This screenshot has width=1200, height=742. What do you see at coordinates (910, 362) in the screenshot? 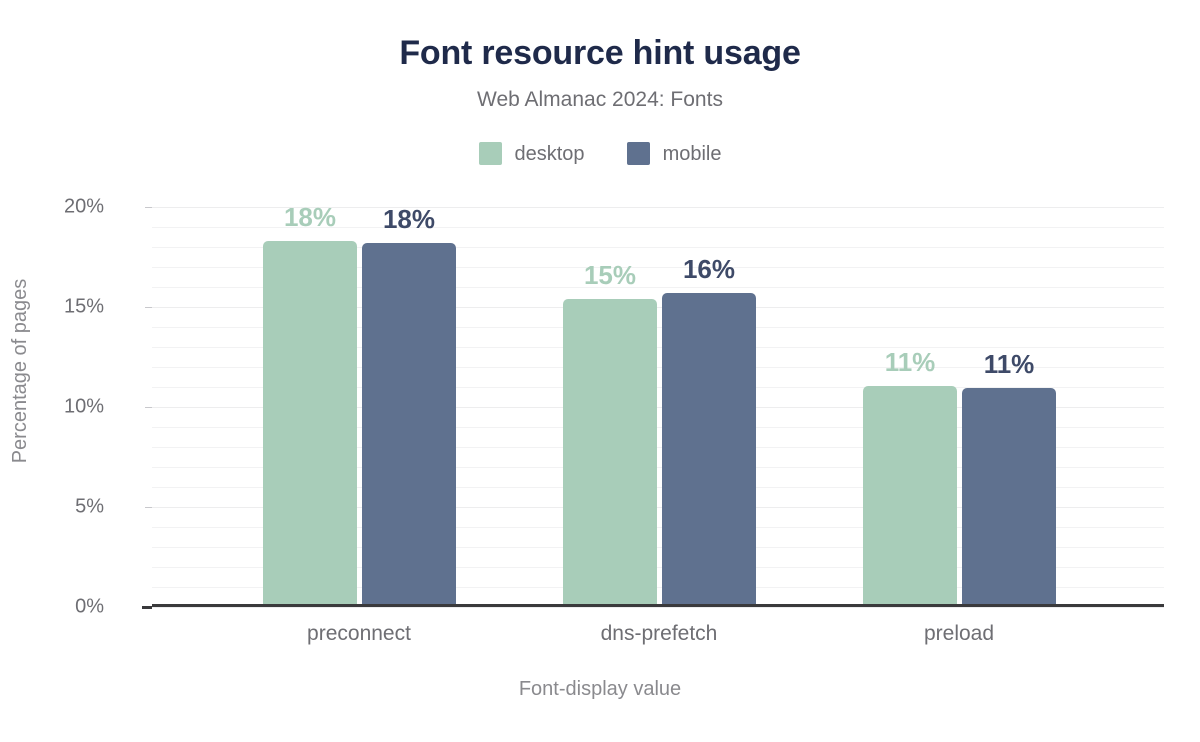
I see `bar-label-preload-desktop: 11%` at bounding box center [910, 362].